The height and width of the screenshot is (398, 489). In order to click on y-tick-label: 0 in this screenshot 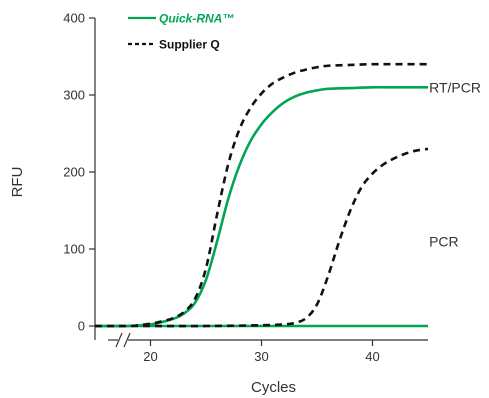, I will do `click(81, 326)`.